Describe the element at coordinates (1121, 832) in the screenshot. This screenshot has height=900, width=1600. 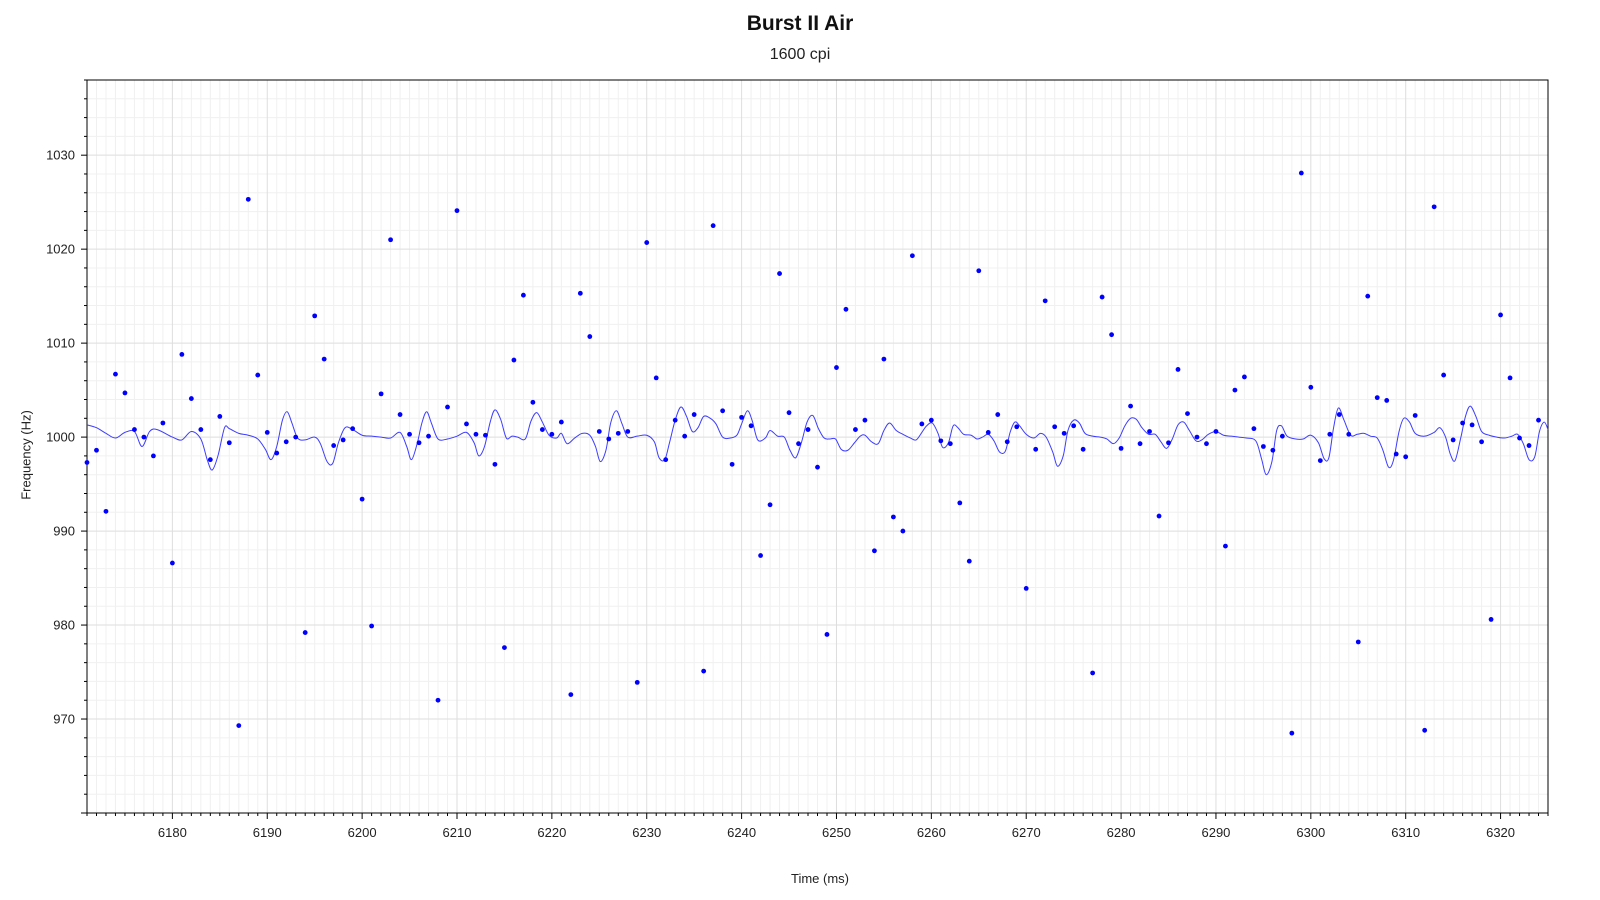
I see `x-tick-label: 6280` at that location.